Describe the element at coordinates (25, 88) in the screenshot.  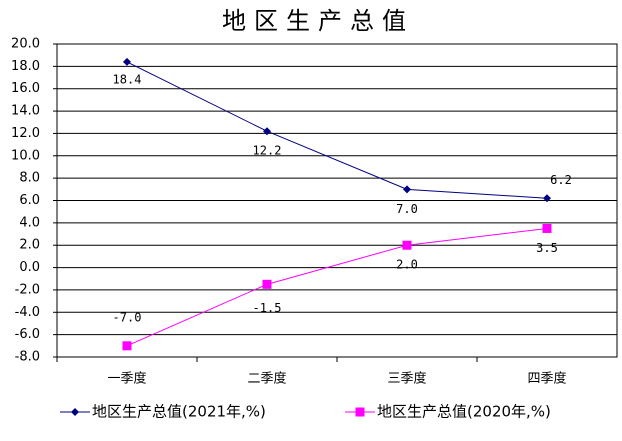
I see `y-tick-label: 16.0` at that location.